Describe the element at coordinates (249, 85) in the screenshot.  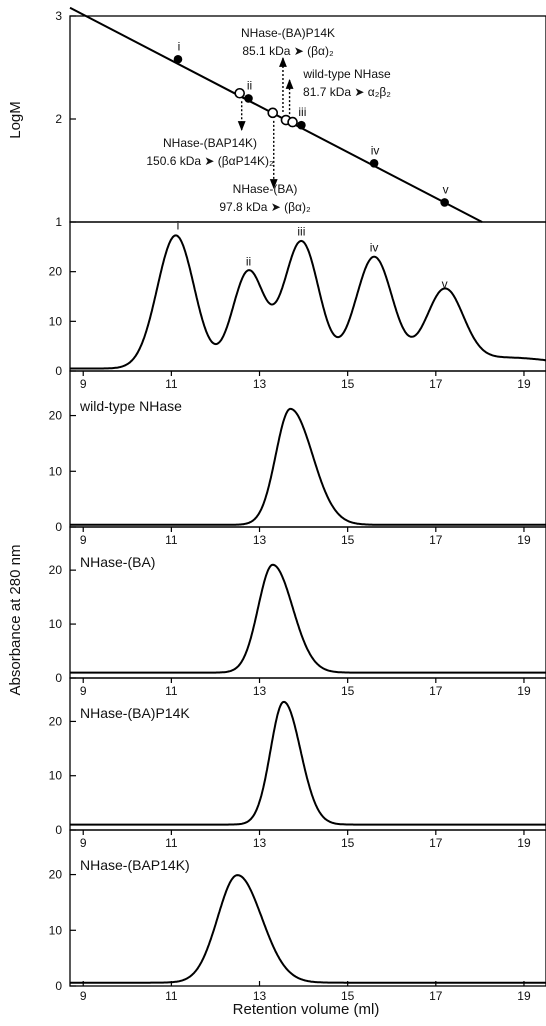
I see `standard-point-label: ii` at that location.